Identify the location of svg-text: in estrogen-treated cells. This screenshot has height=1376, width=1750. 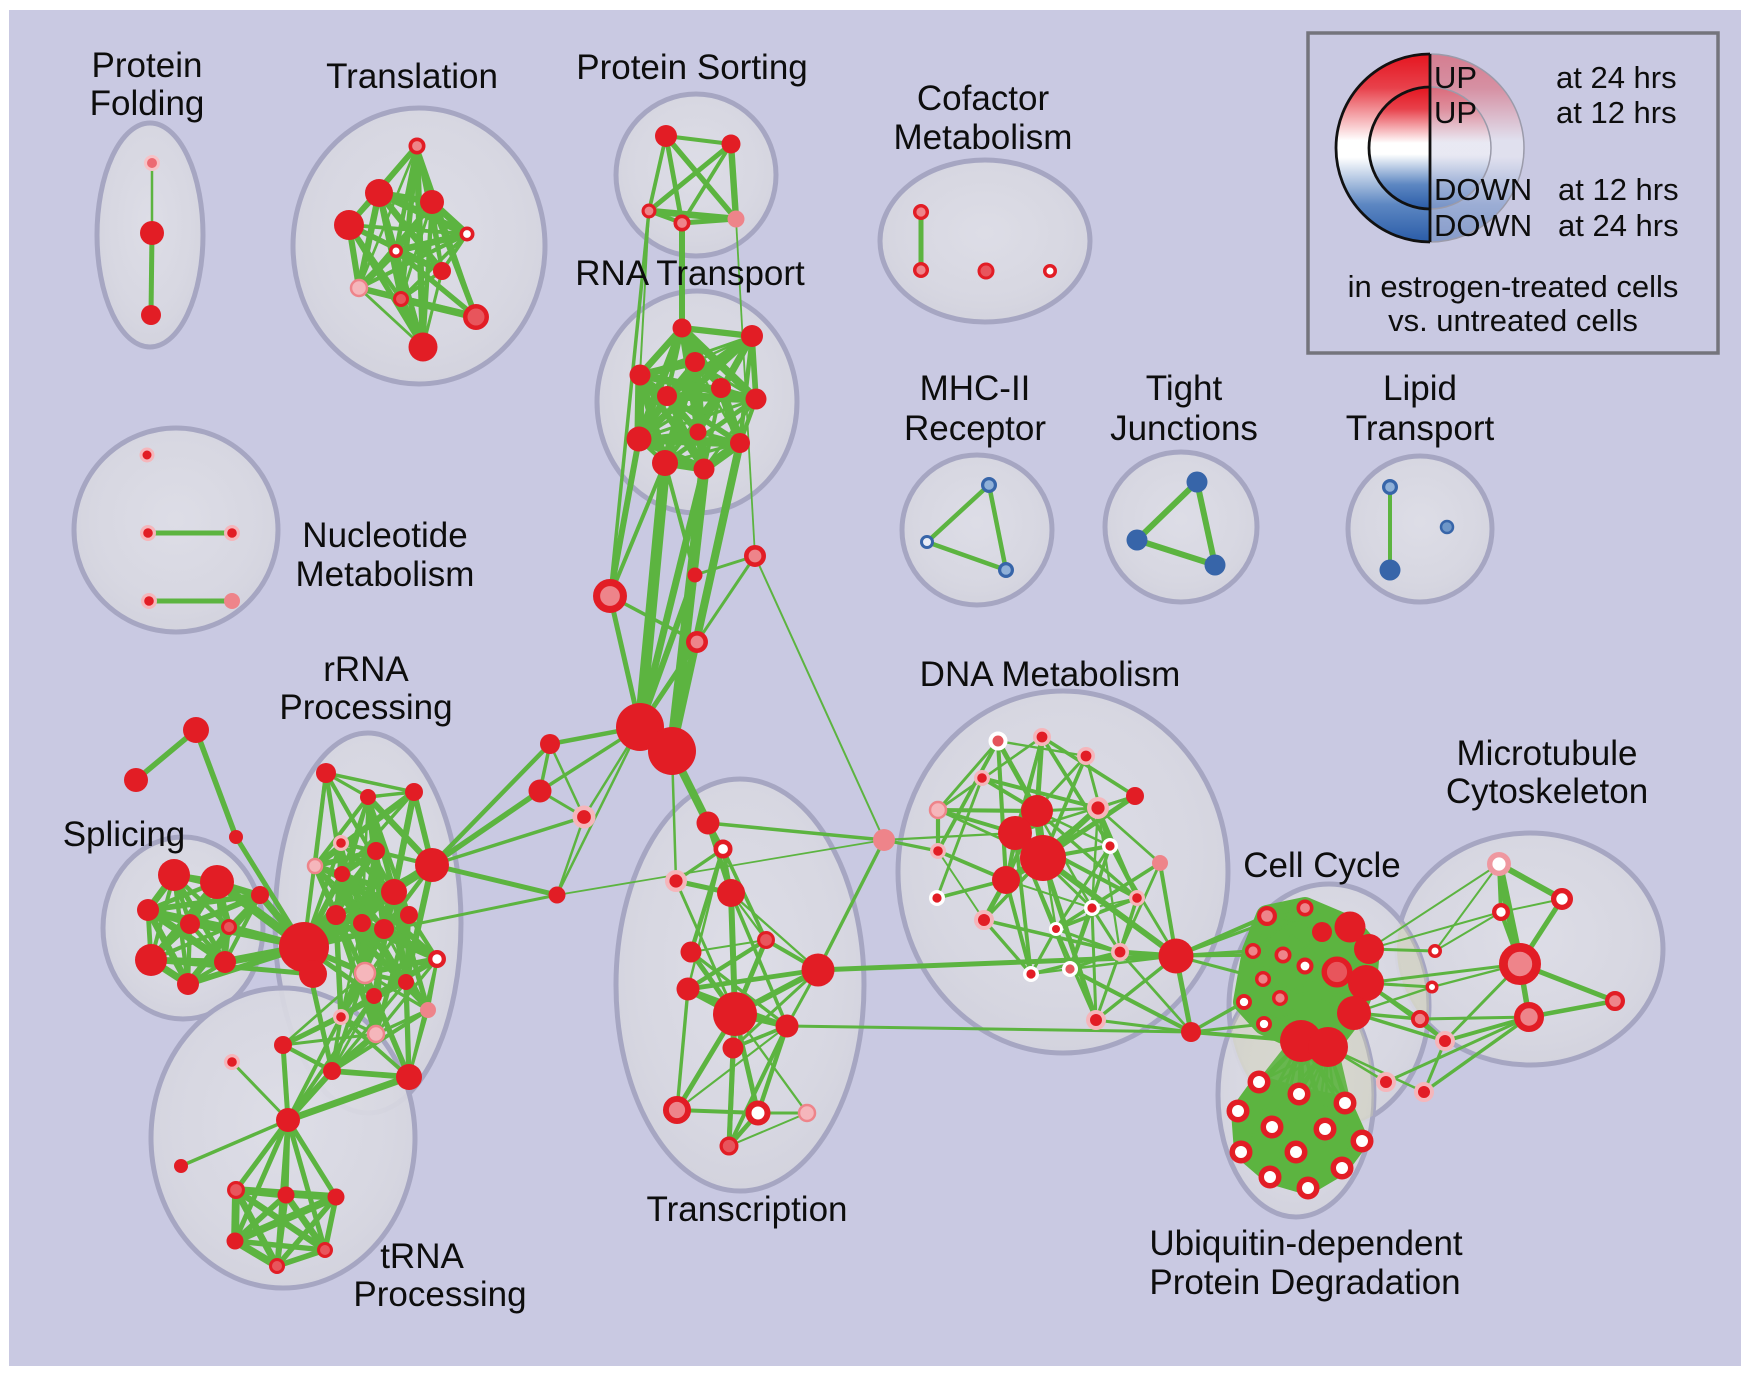
(1513, 286).